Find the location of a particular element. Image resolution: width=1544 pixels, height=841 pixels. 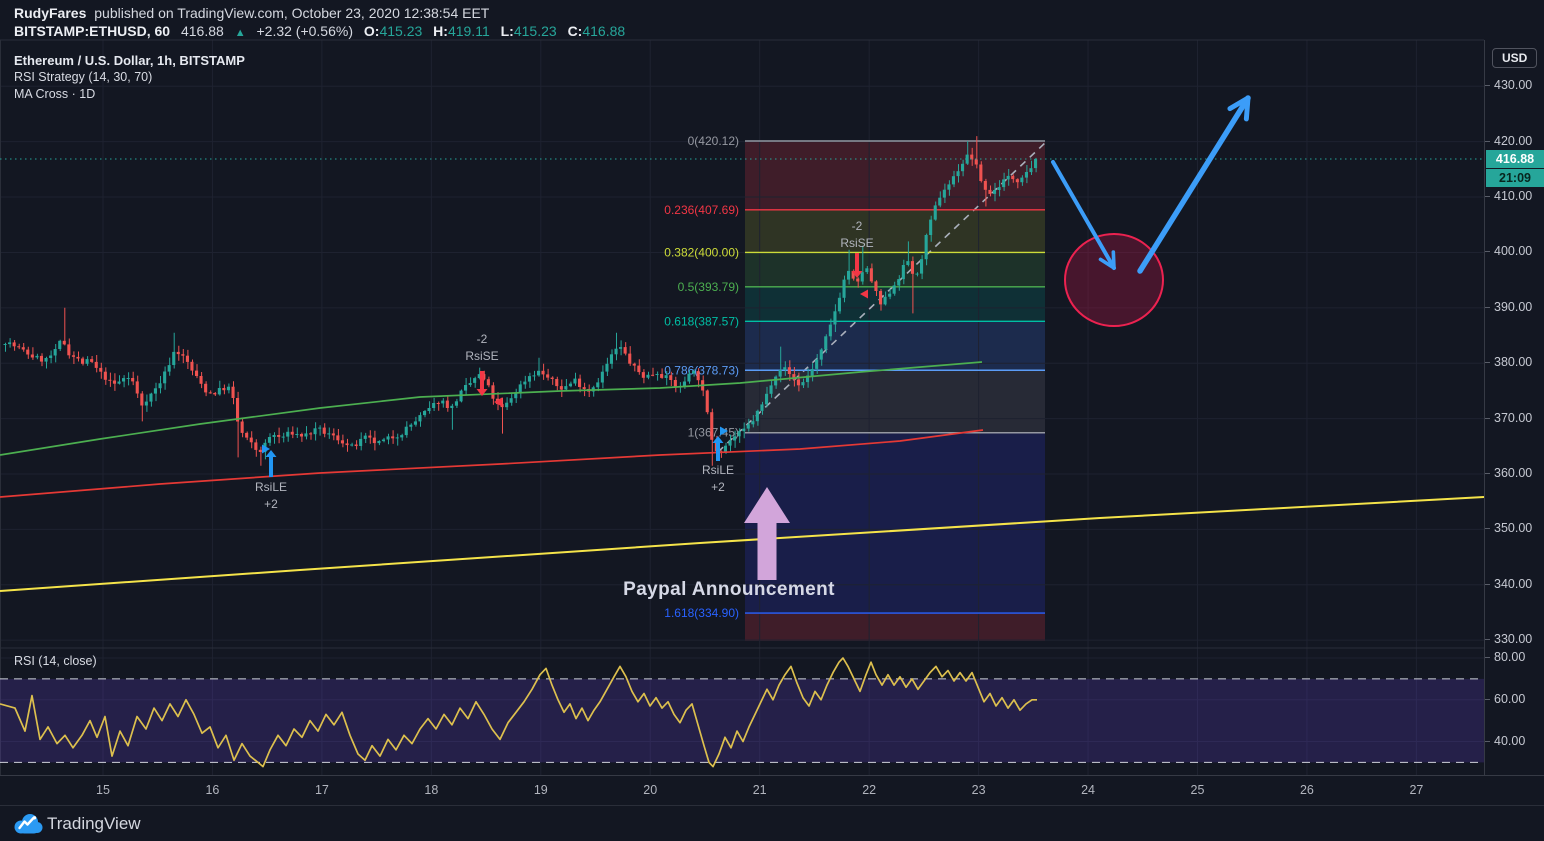

open-value: 415.23 is located at coordinates (401, 30).